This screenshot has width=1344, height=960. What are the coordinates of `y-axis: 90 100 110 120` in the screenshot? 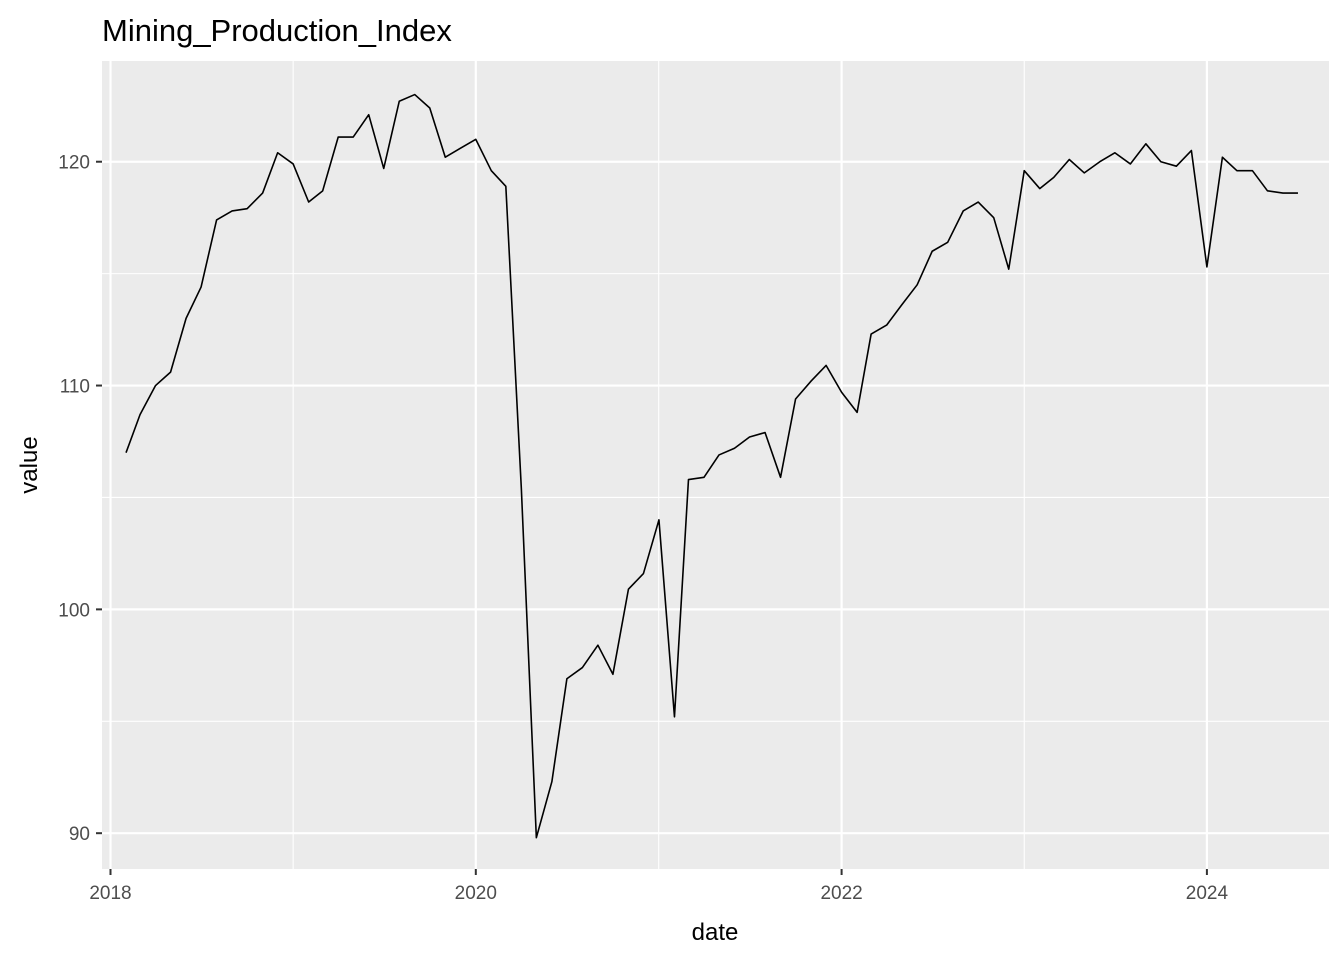 It's located at (80, 499).